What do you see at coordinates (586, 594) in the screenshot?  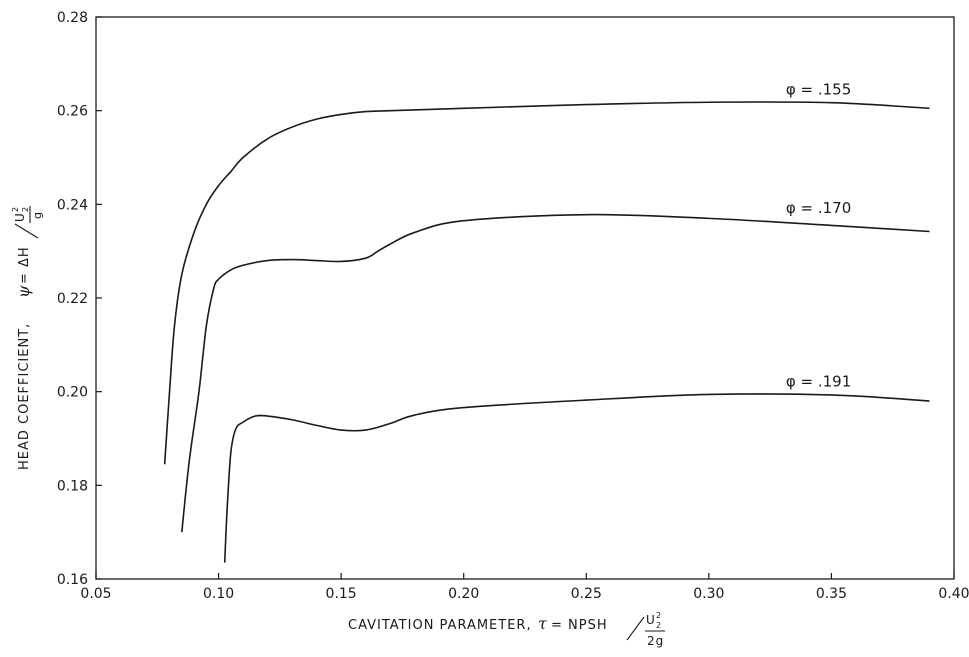 I see `x-tick-label: 0.25` at bounding box center [586, 594].